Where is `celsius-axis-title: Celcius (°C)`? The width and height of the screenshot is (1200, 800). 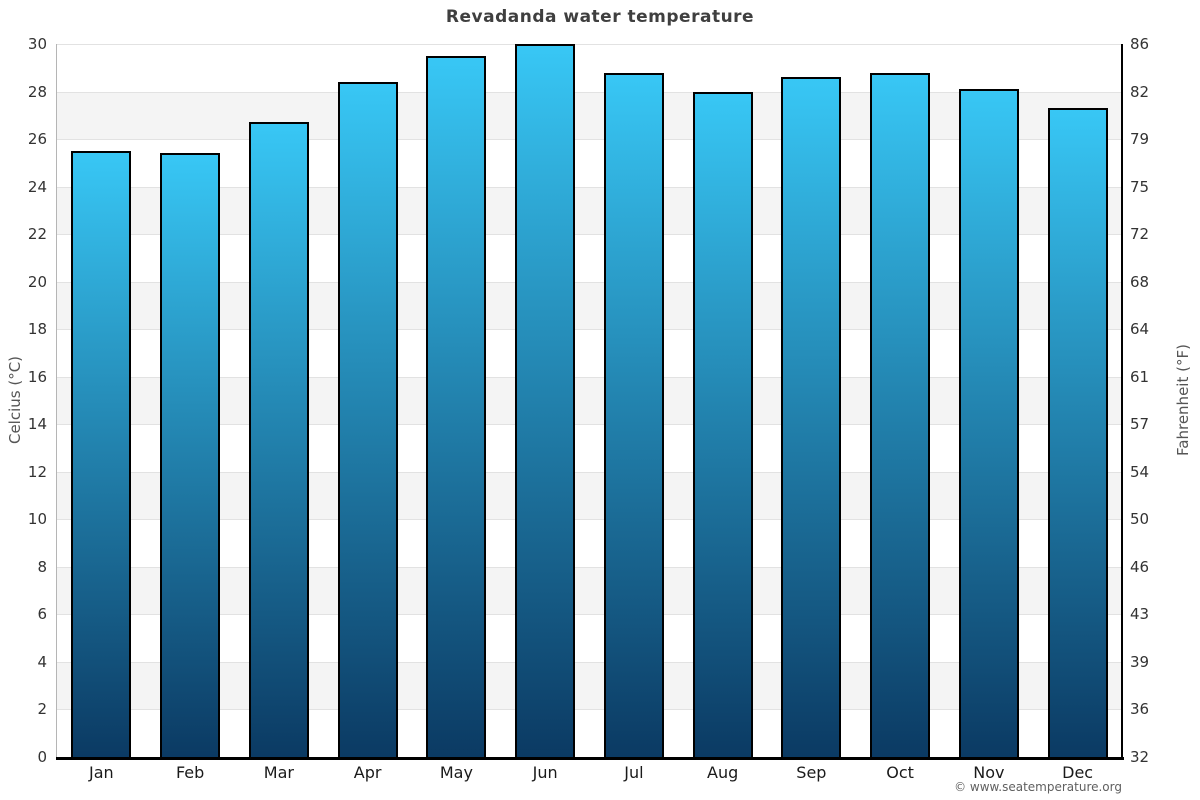 celsius-axis-title: Celcius (°C) is located at coordinates (15, 400).